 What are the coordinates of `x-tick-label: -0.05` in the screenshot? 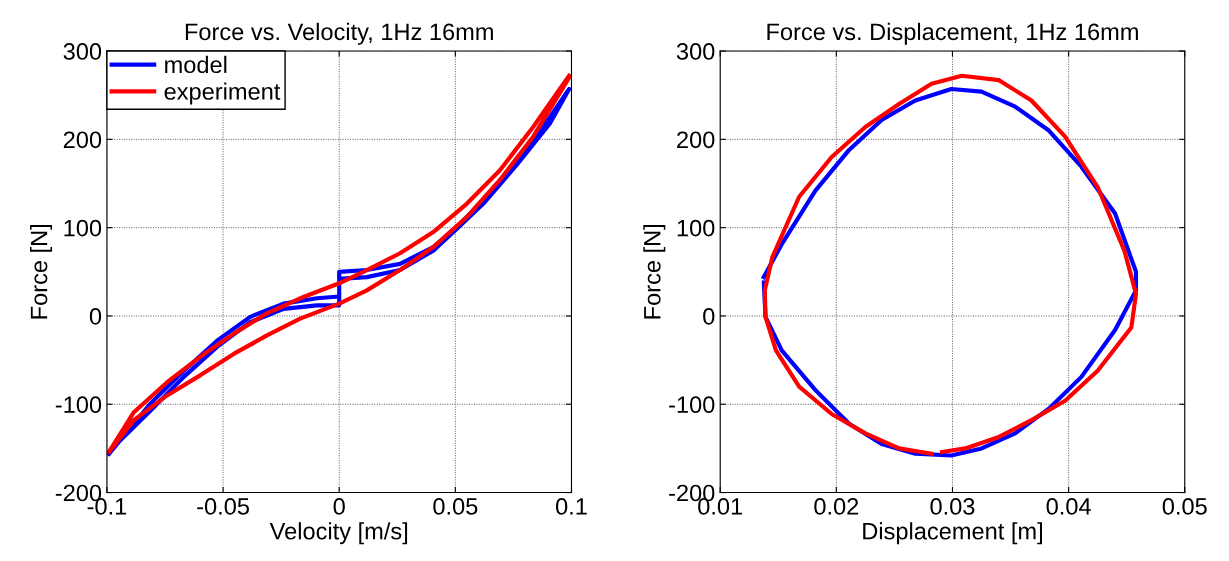 It's located at (223, 506).